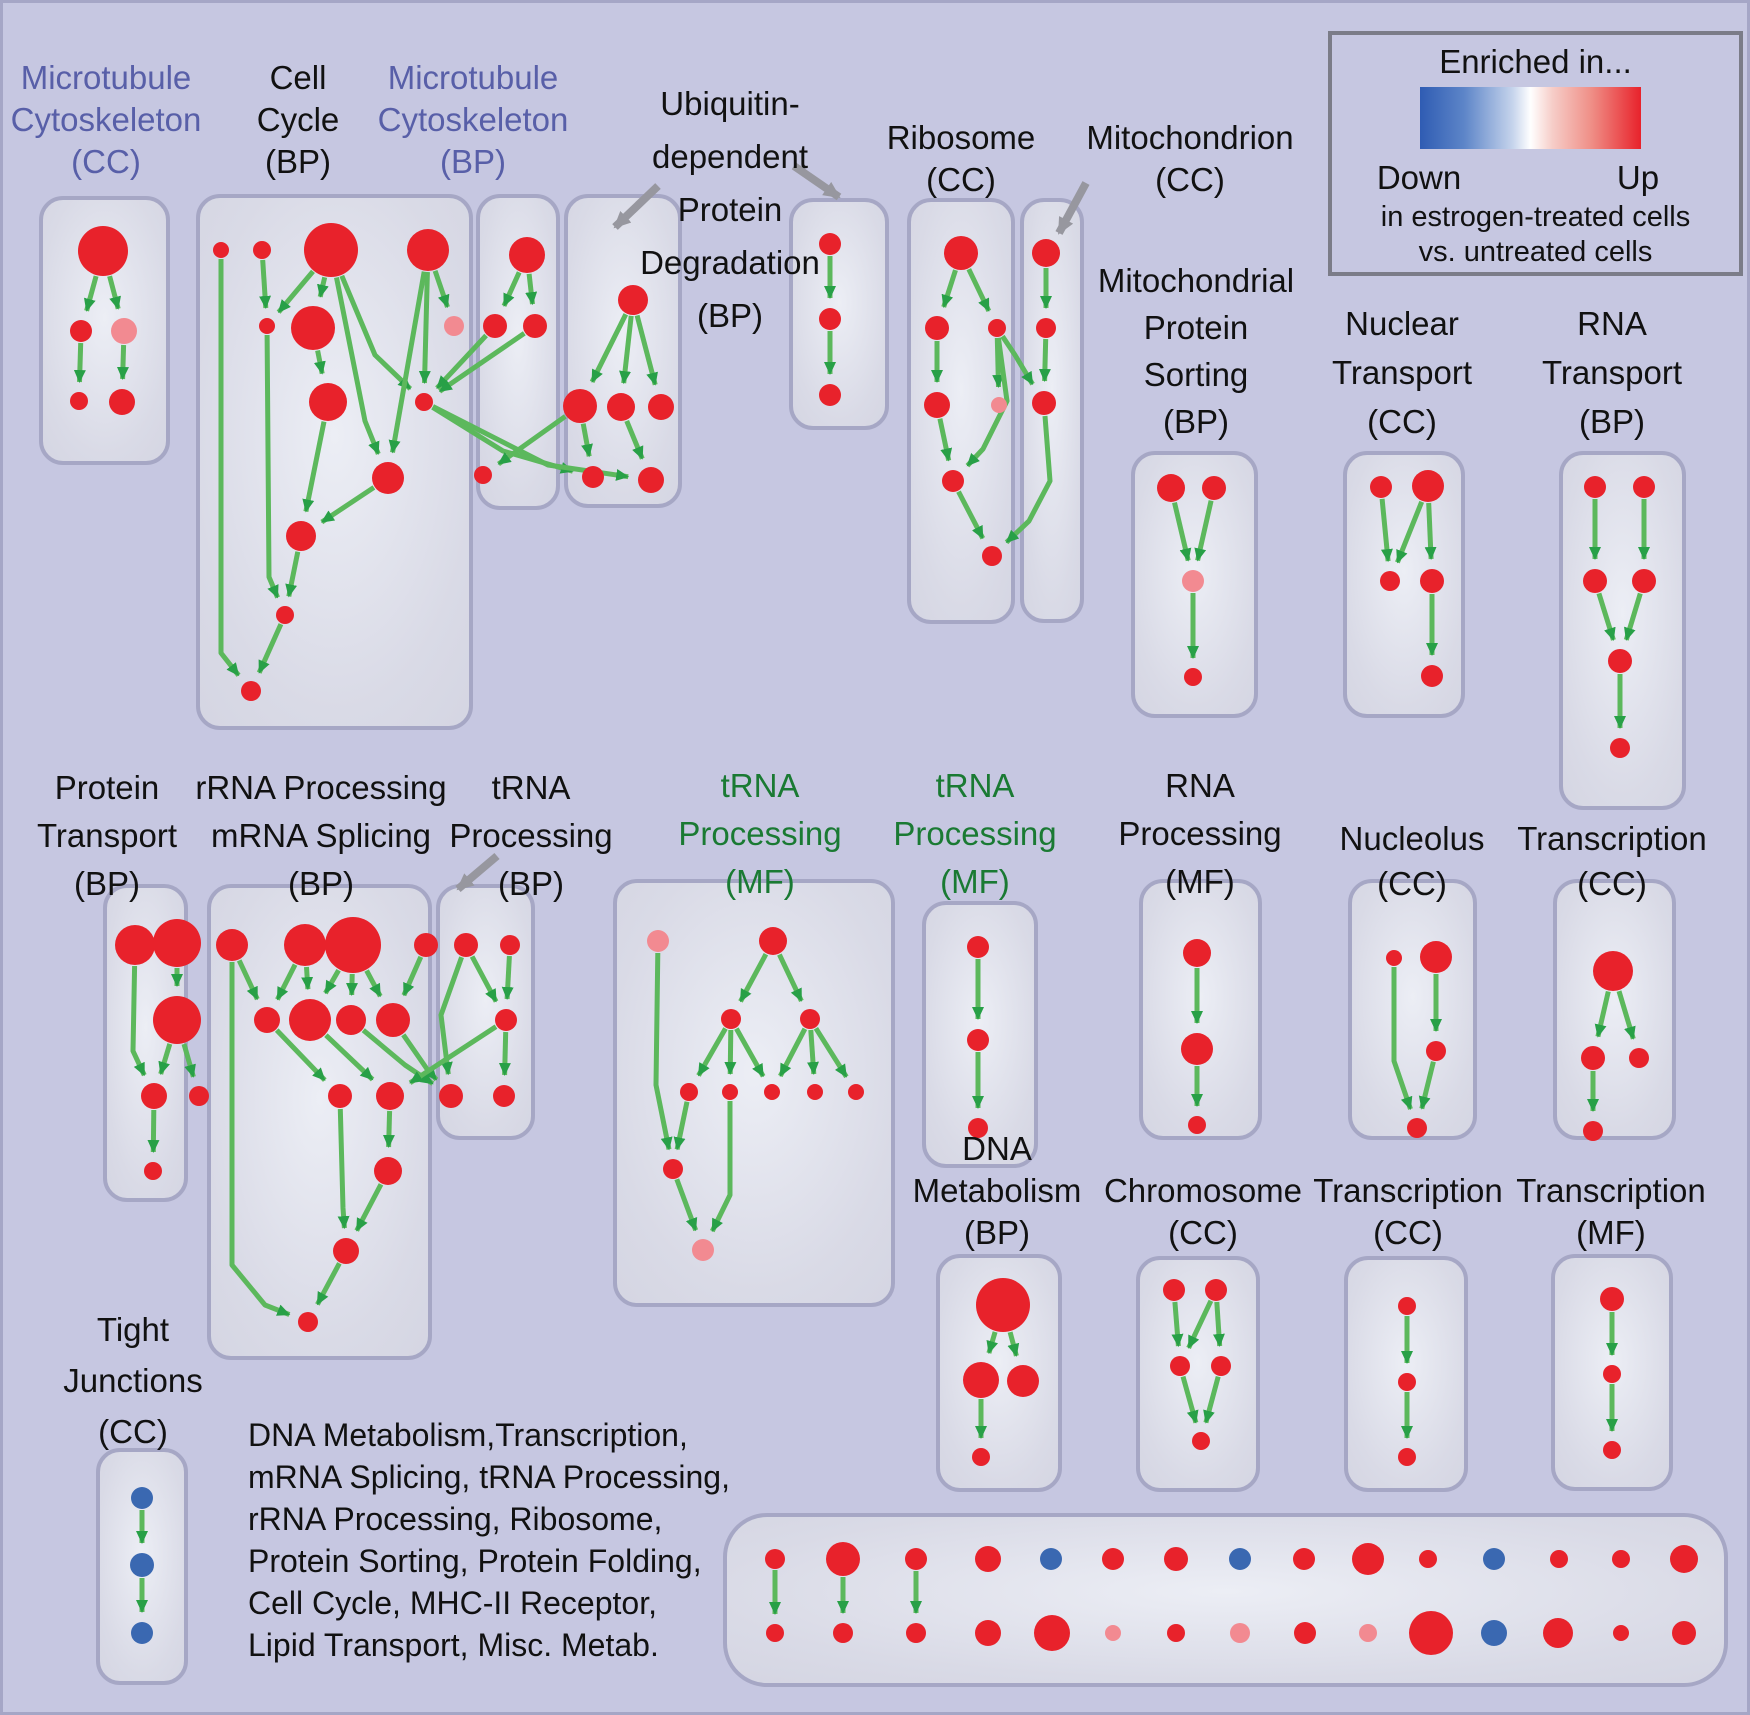 This screenshot has width=1750, height=1715. What do you see at coordinates (1638, 177) in the screenshot?
I see `legend-up-label: Up` at bounding box center [1638, 177].